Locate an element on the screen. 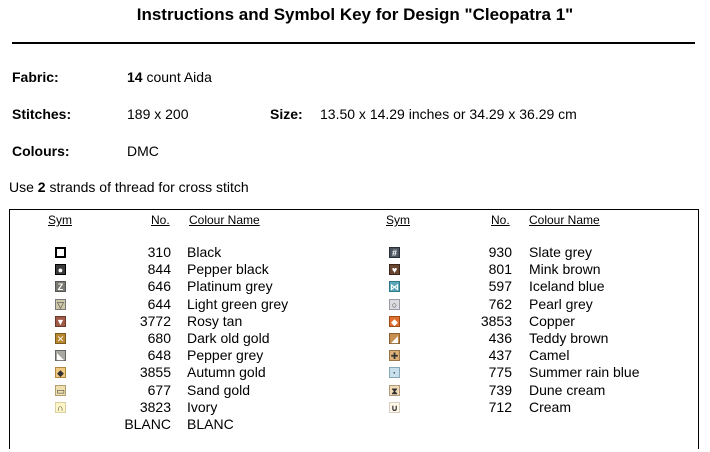 The height and width of the screenshot is (452, 710). symbol-swatch-icon: ○ is located at coordinates (394, 304).